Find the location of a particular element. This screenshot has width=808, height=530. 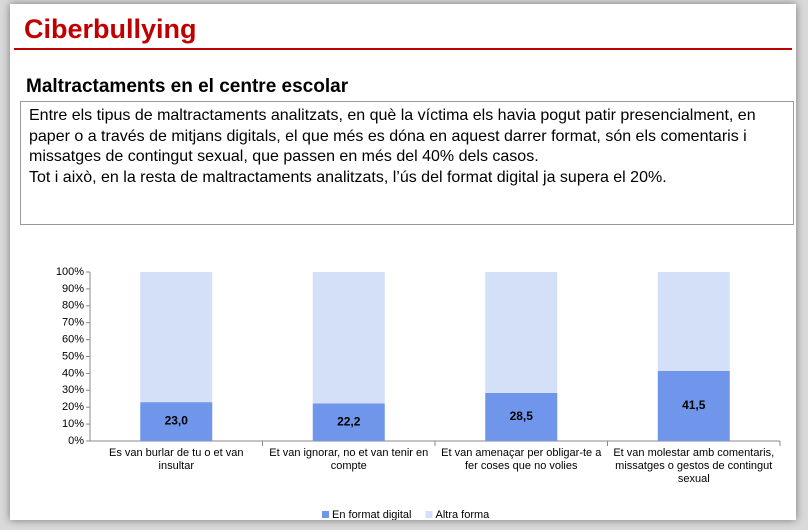

value-label: 28,5 is located at coordinates (522, 416).